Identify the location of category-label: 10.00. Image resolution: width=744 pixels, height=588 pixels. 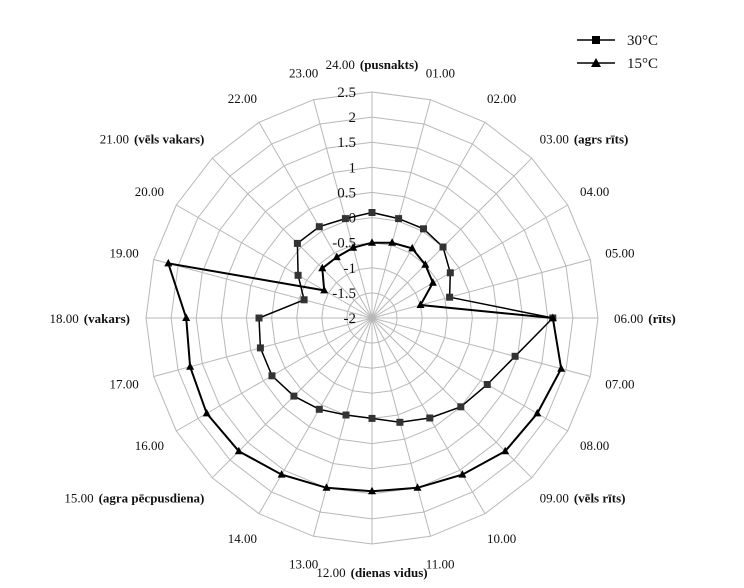
(501, 538).